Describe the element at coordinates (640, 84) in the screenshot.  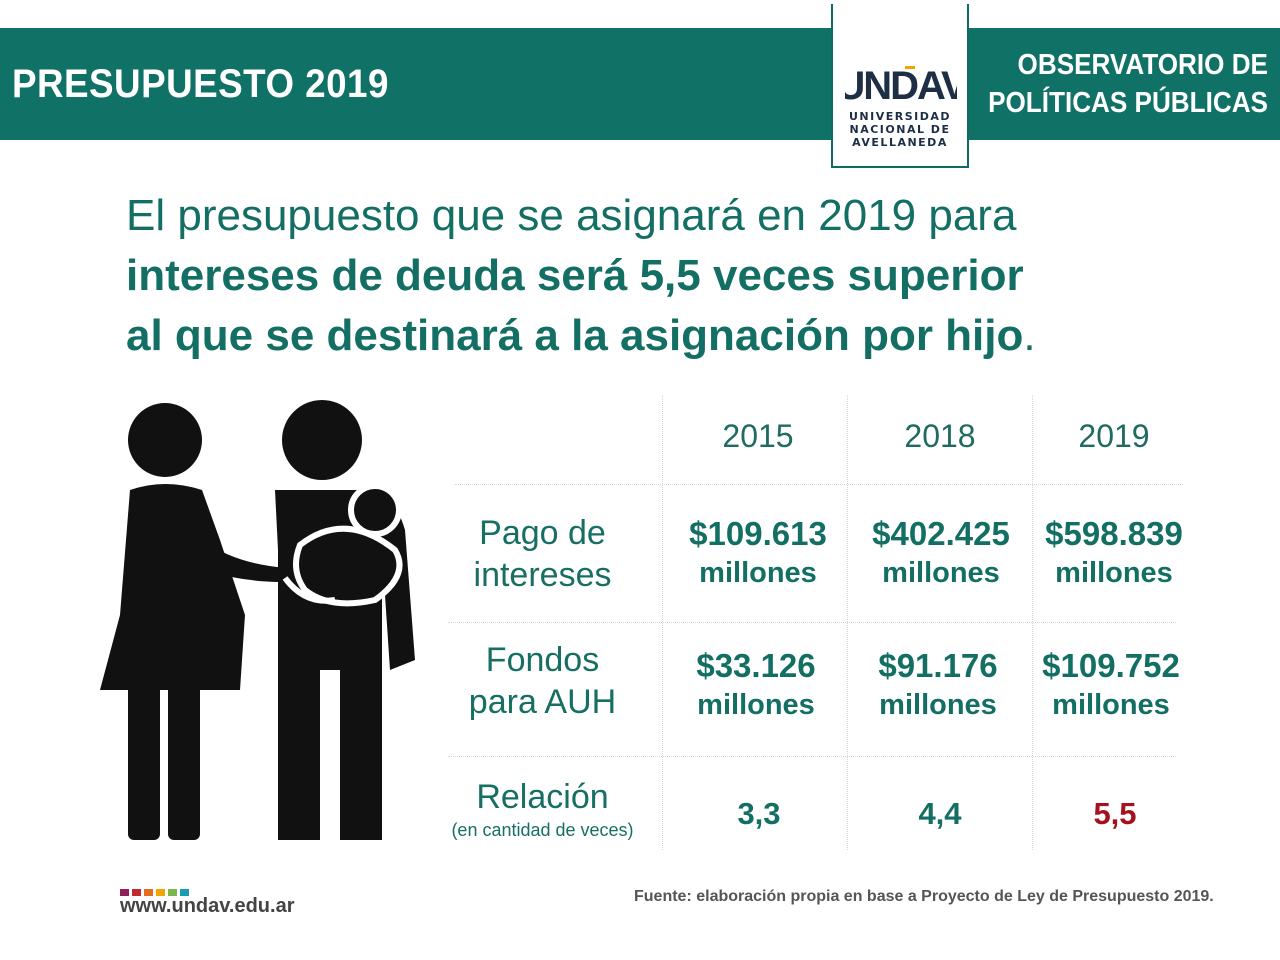
I see `header-banner` at that location.